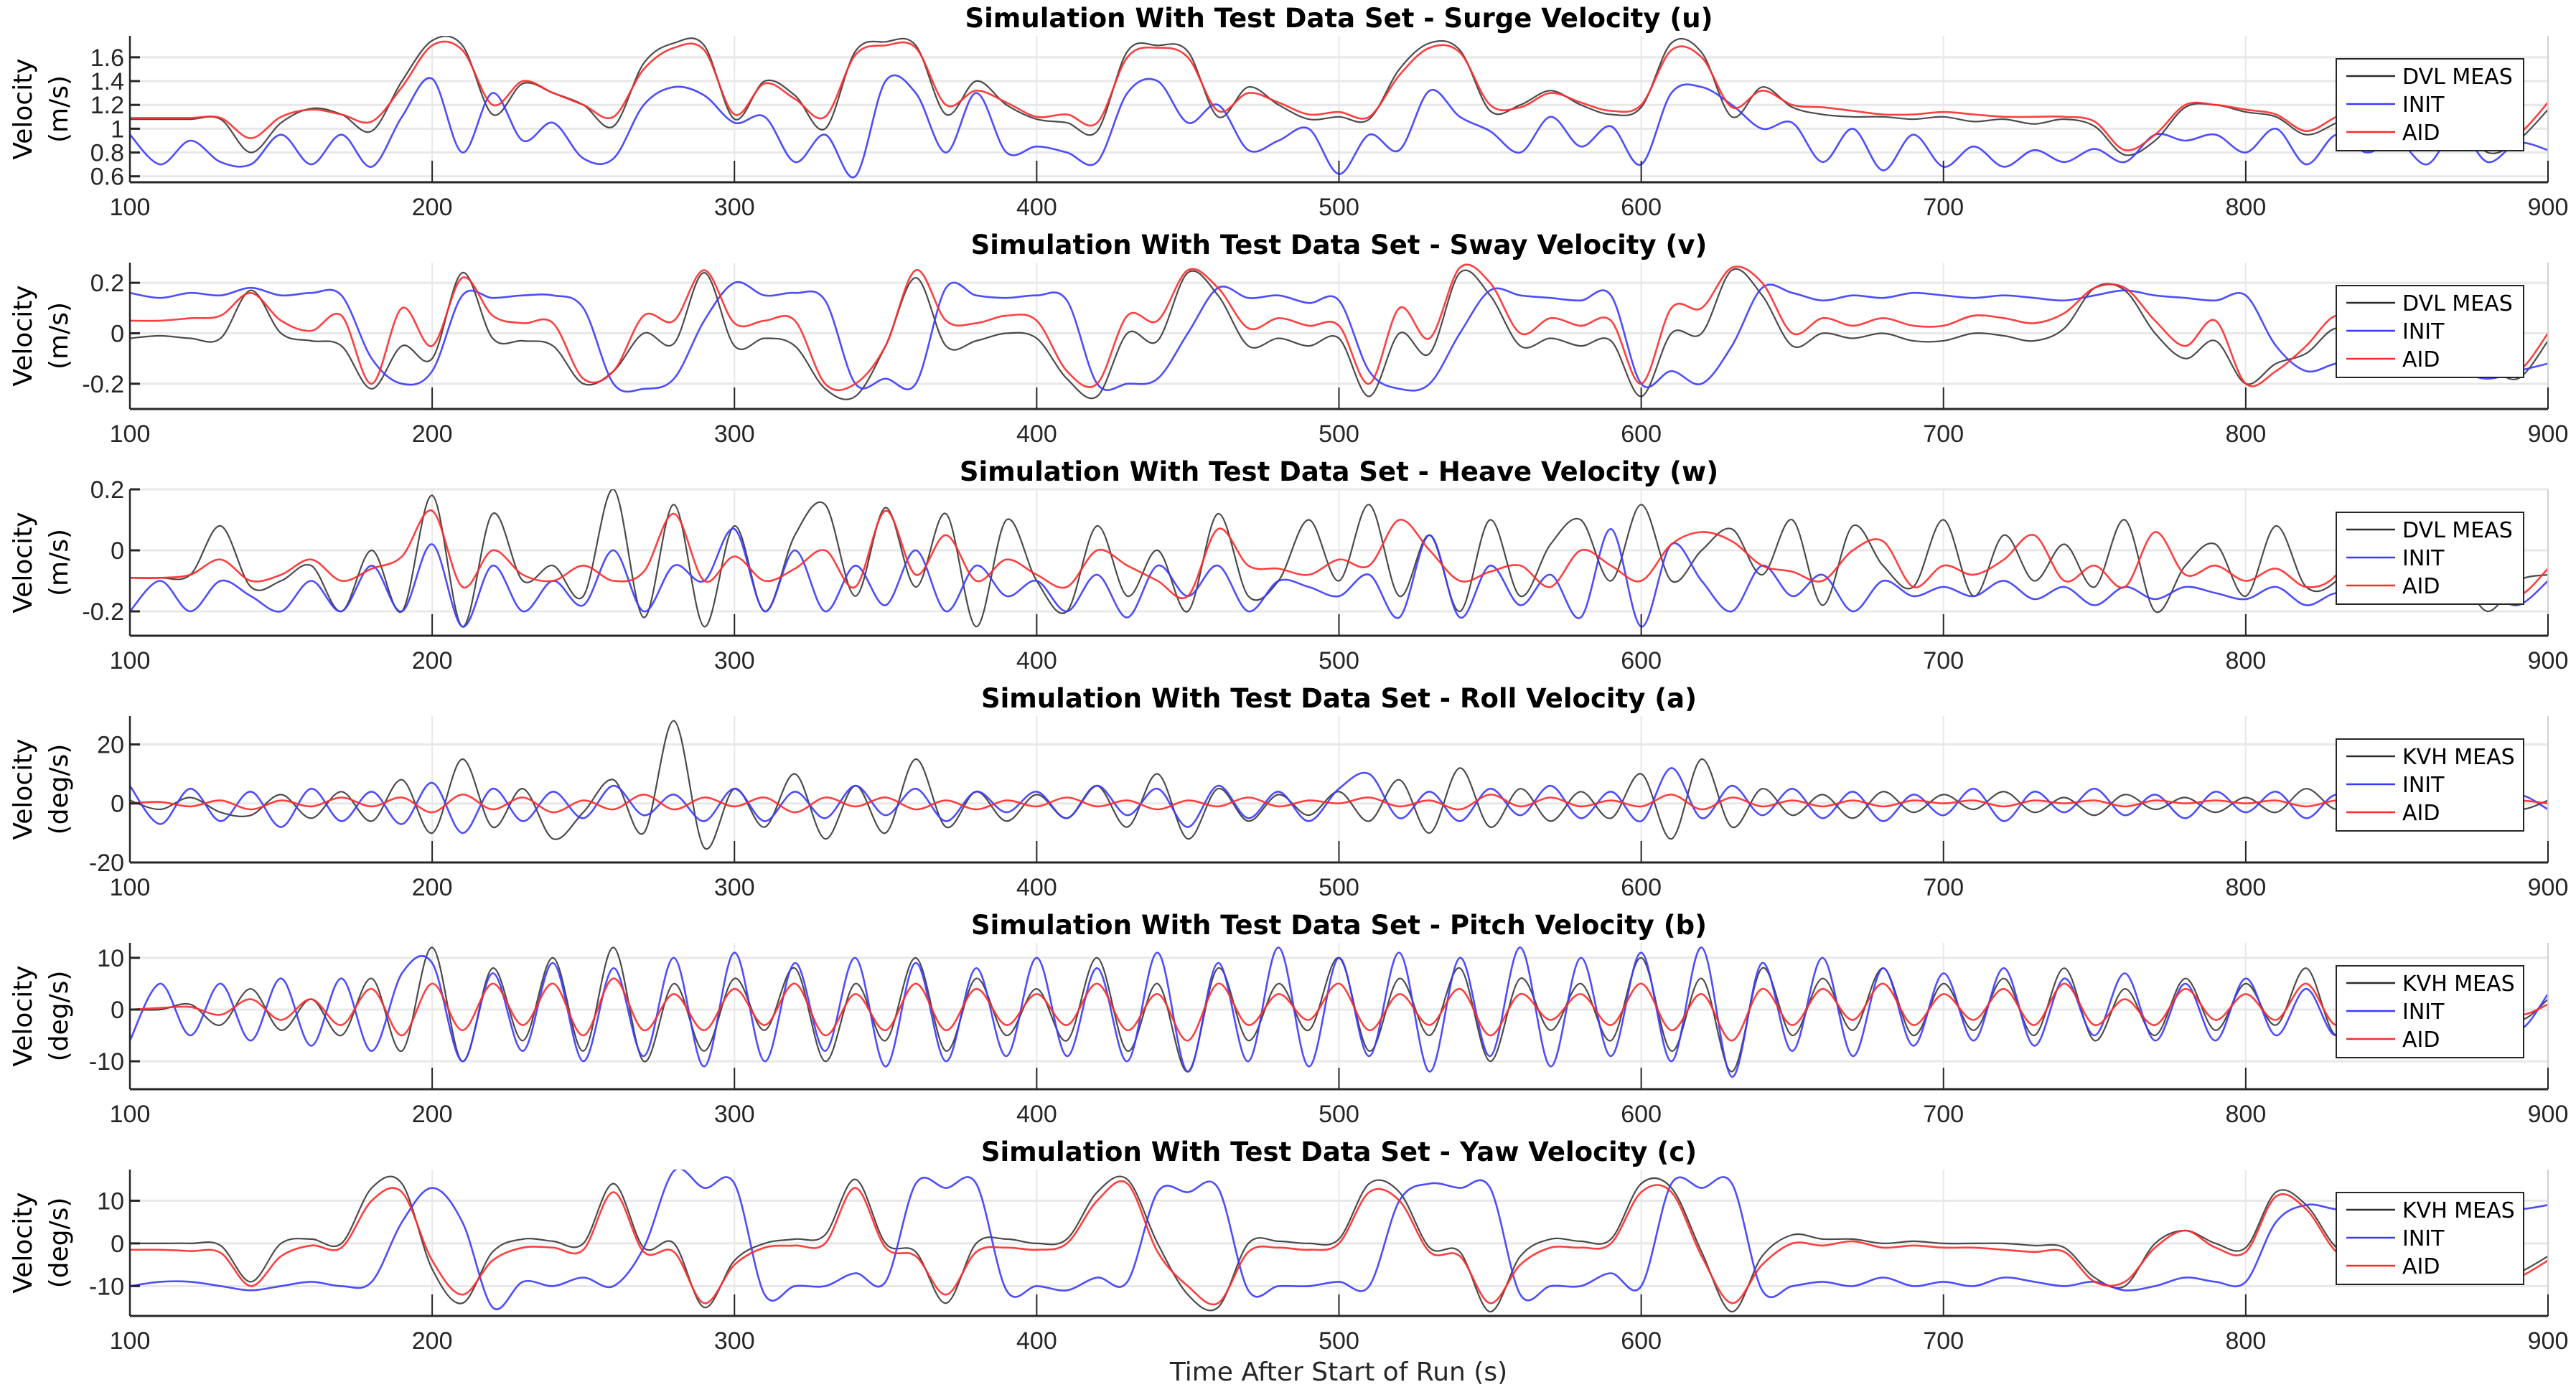 This screenshot has height=1392, width=2576. What do you see at coordinates (107, 177) in the screenshot?
I see `y-tick-label: 0.6` at bounding box center [107, 177].